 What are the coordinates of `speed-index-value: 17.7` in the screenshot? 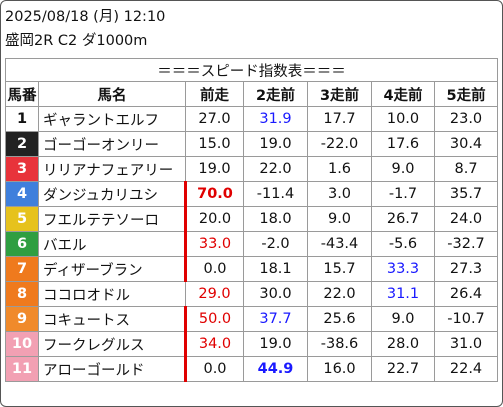 It's located at (339, 119).